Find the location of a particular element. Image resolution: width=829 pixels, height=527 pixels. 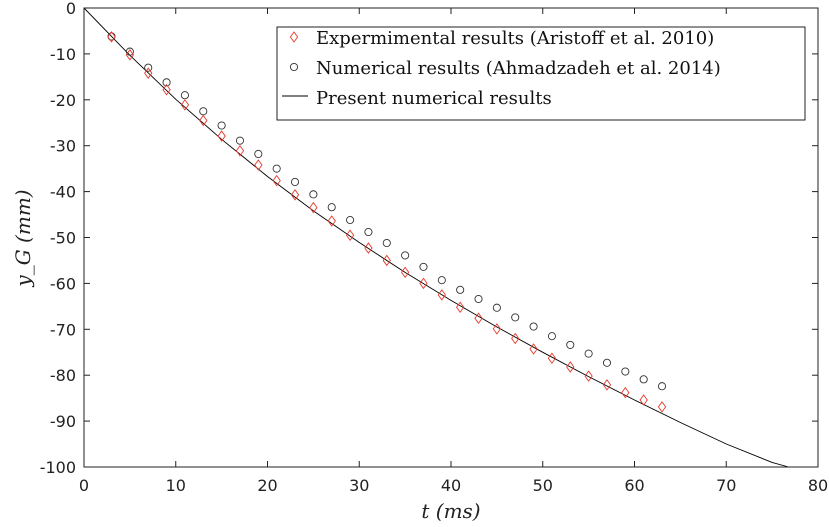

legend-box is located at coordinates (541, 73).